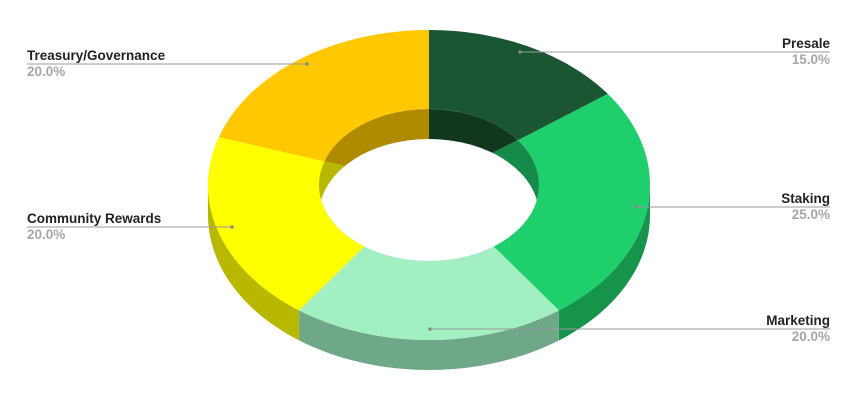 This screenshot has width=858, height=401. I want to click on slice-marketing, so click(429, 293).